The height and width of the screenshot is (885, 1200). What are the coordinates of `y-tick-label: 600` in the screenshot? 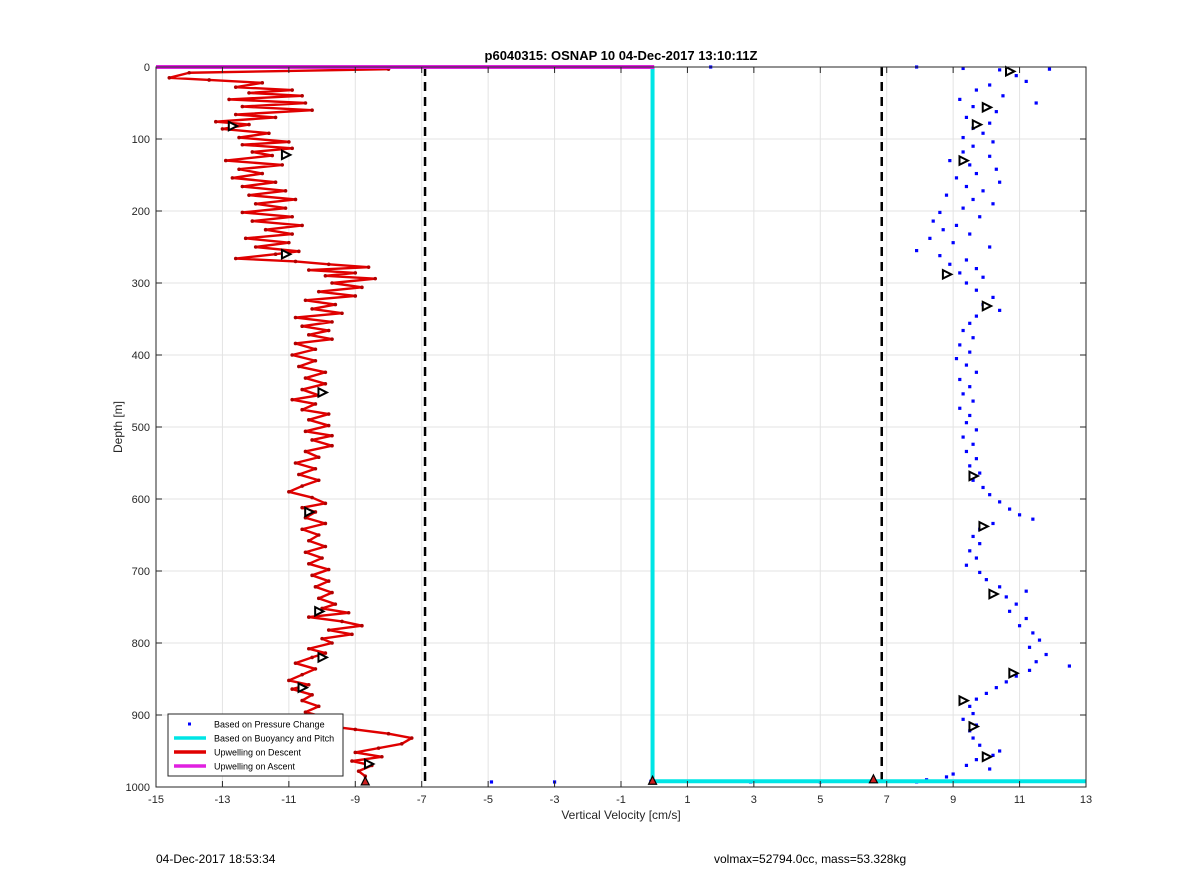 It's located at (141, 500).